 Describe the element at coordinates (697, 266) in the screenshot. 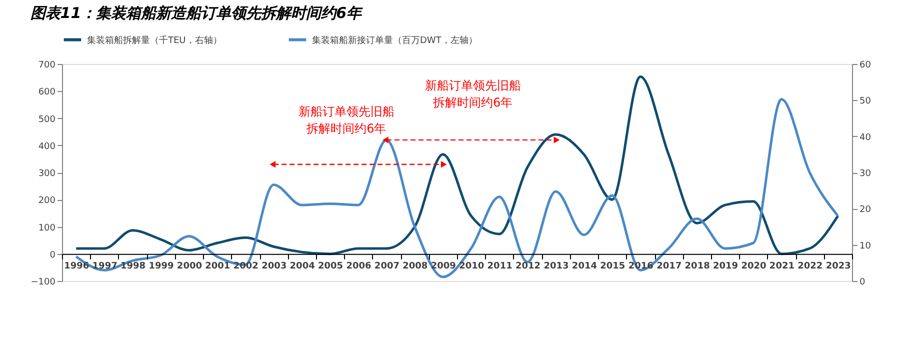

I see `x-tick-label: 2018` at that location.